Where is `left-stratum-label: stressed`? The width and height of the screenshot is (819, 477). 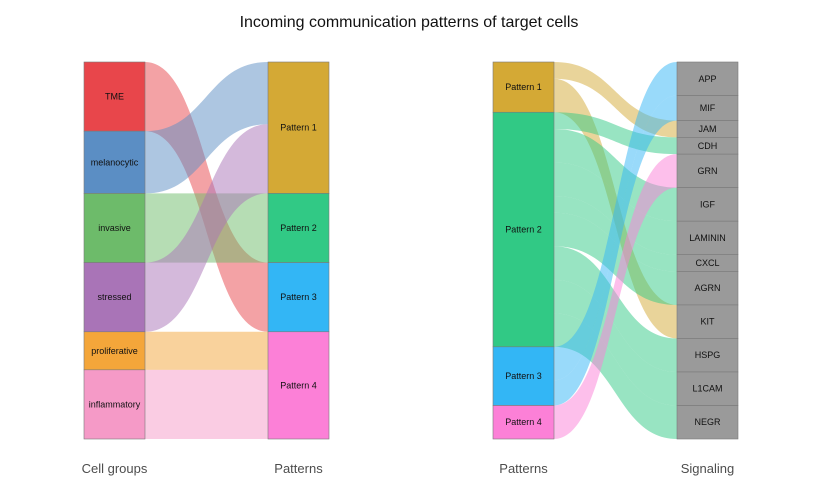
left-stratum-label: stressed is located at coordinates (114, 297).